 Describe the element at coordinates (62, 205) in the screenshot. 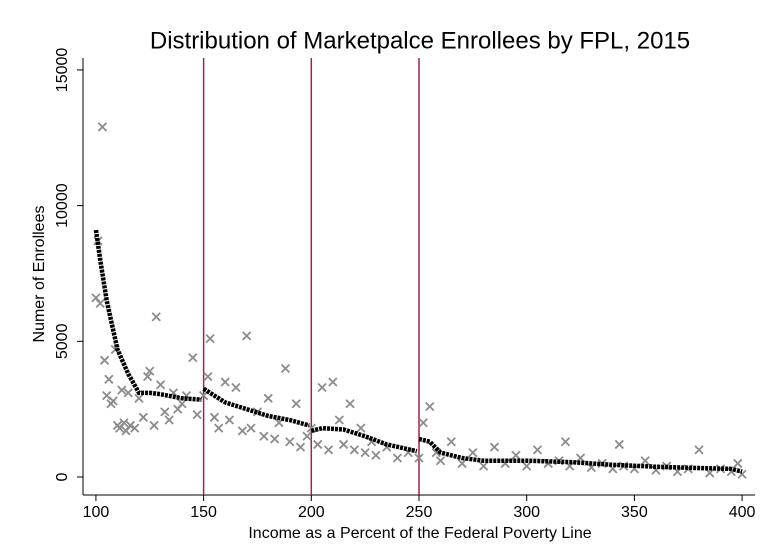

I see `y-tick-label: 10000` at that location.